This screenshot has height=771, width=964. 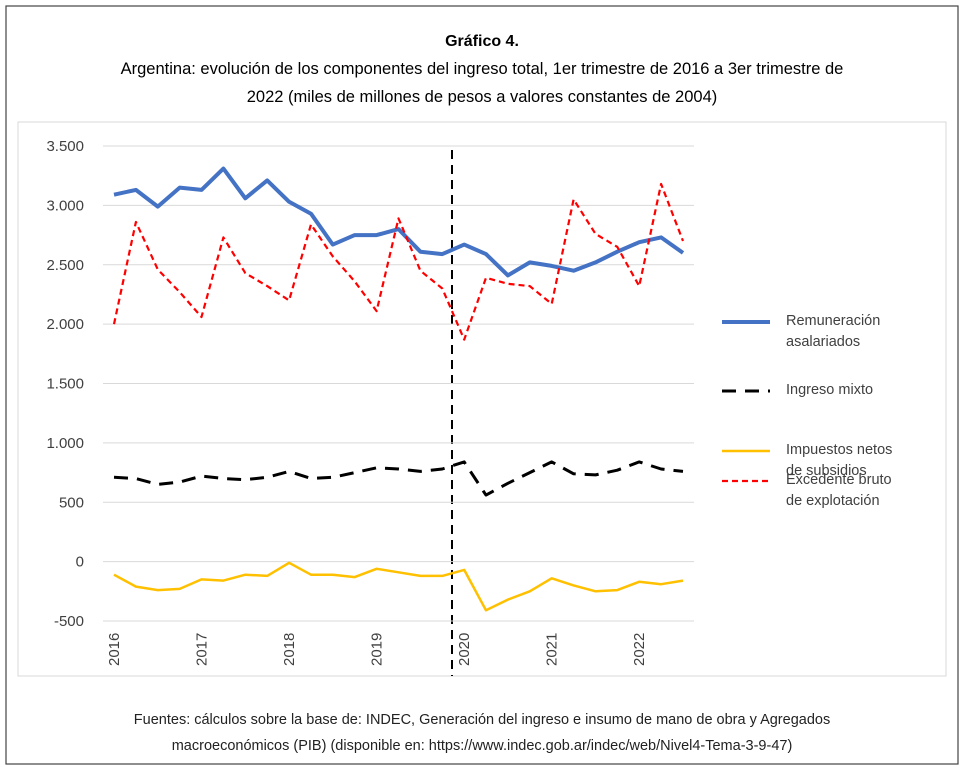 I want to click on y-tick-label: 500, so click(x=71, y=502).